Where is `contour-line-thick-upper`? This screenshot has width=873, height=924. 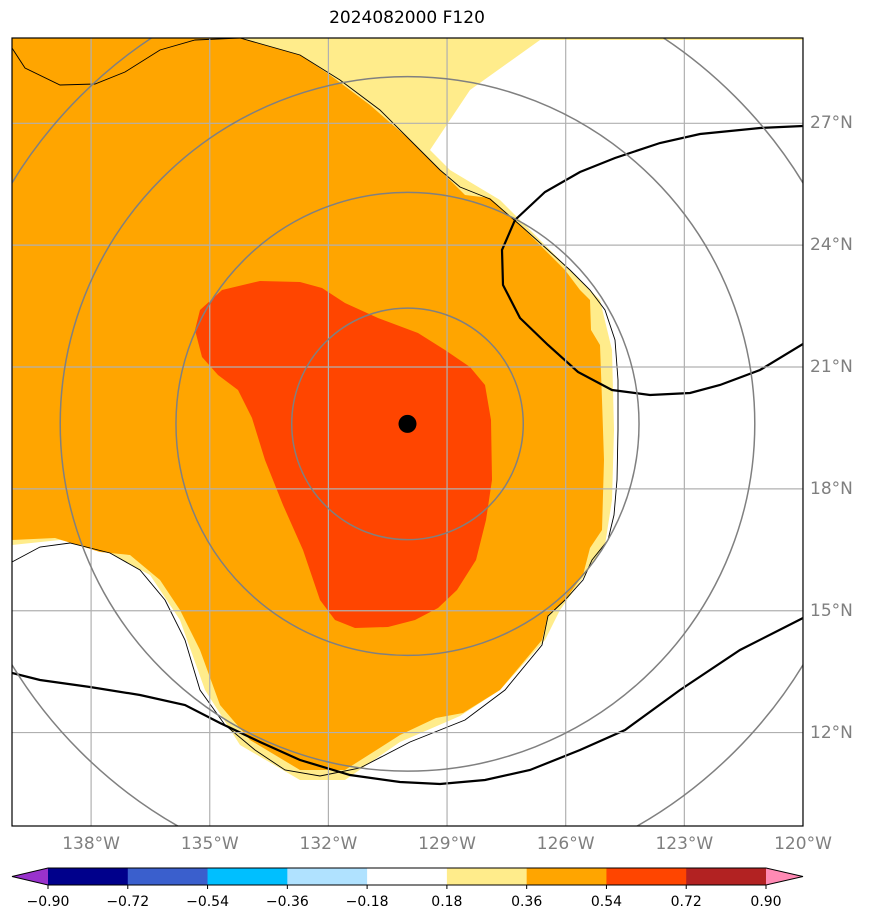
contour-line-thick-upper is located at coordinates (651, 260).